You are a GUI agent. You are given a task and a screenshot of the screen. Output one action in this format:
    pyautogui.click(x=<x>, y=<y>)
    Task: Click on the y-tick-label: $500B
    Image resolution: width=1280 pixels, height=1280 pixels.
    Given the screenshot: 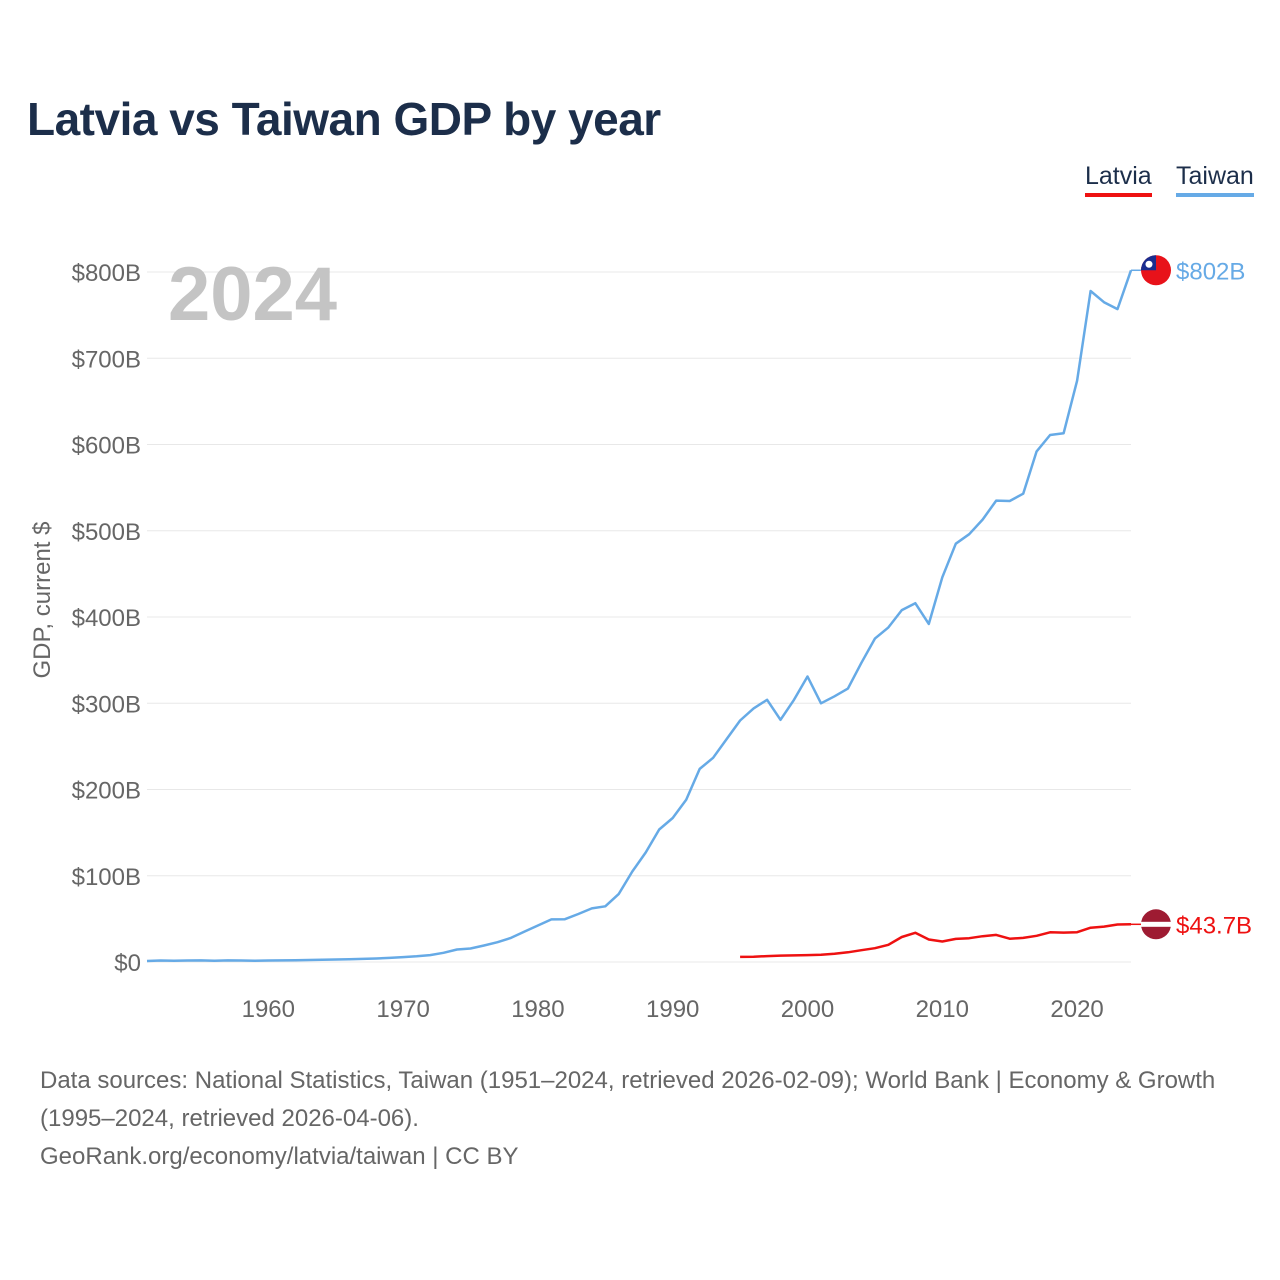 What is the action you would take?
    pyautogui.click(x=106, y=532)
    